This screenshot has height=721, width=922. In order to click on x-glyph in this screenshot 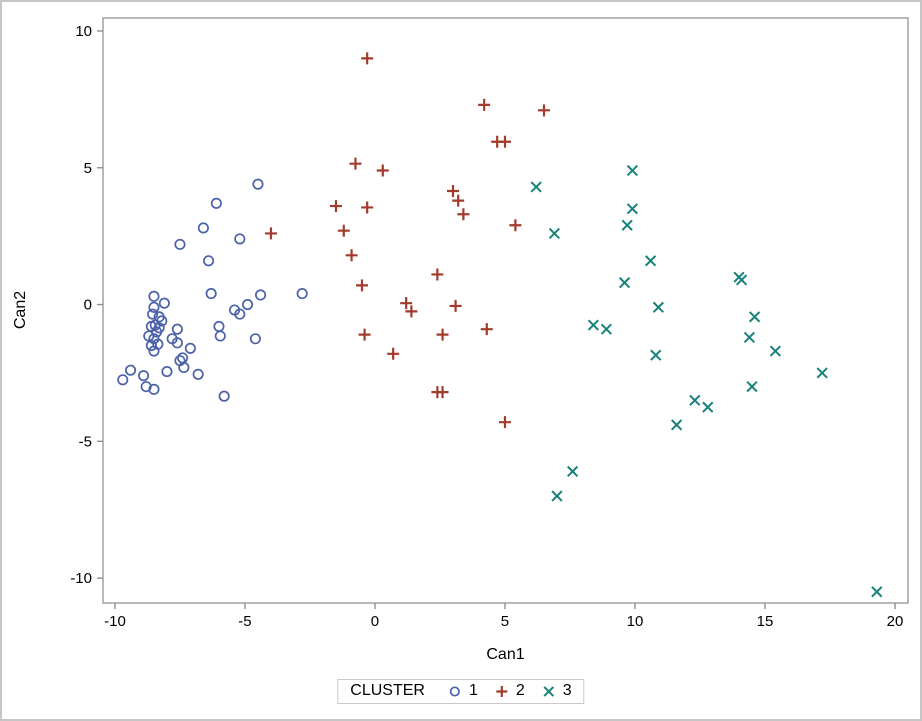, I will do `click(548, 691)`.